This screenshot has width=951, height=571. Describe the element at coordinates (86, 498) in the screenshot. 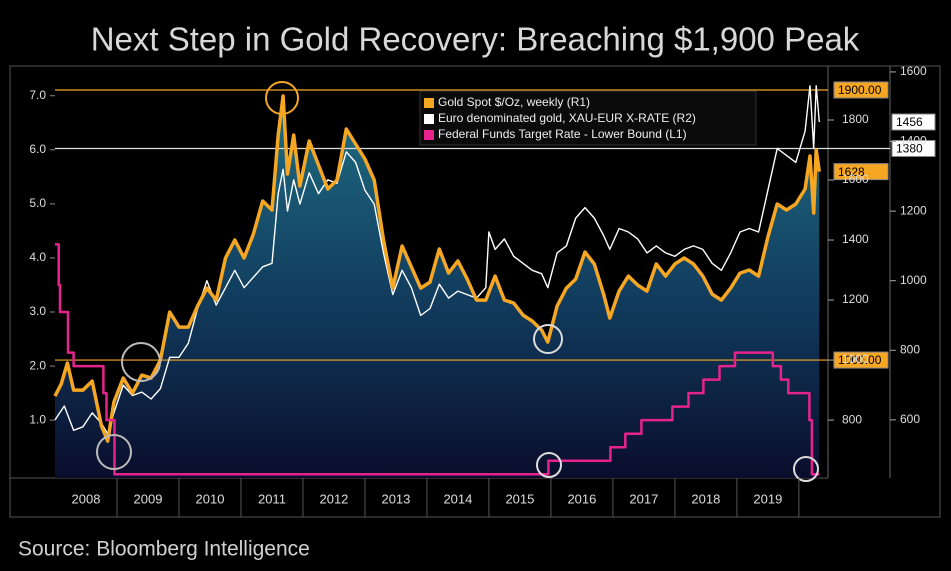

I see `x-tick-label: 2008` at that location.